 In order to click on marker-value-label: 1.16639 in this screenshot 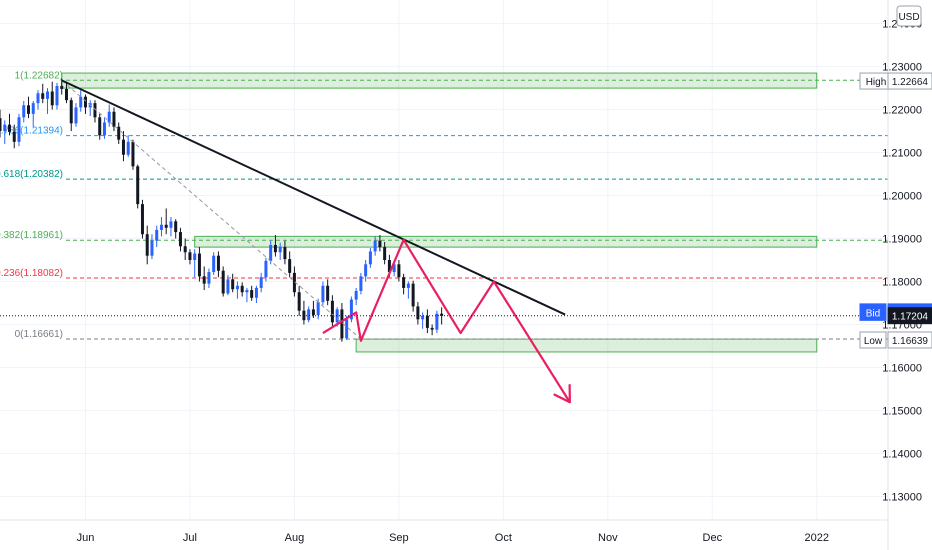, I will do `click(910, 341)`.